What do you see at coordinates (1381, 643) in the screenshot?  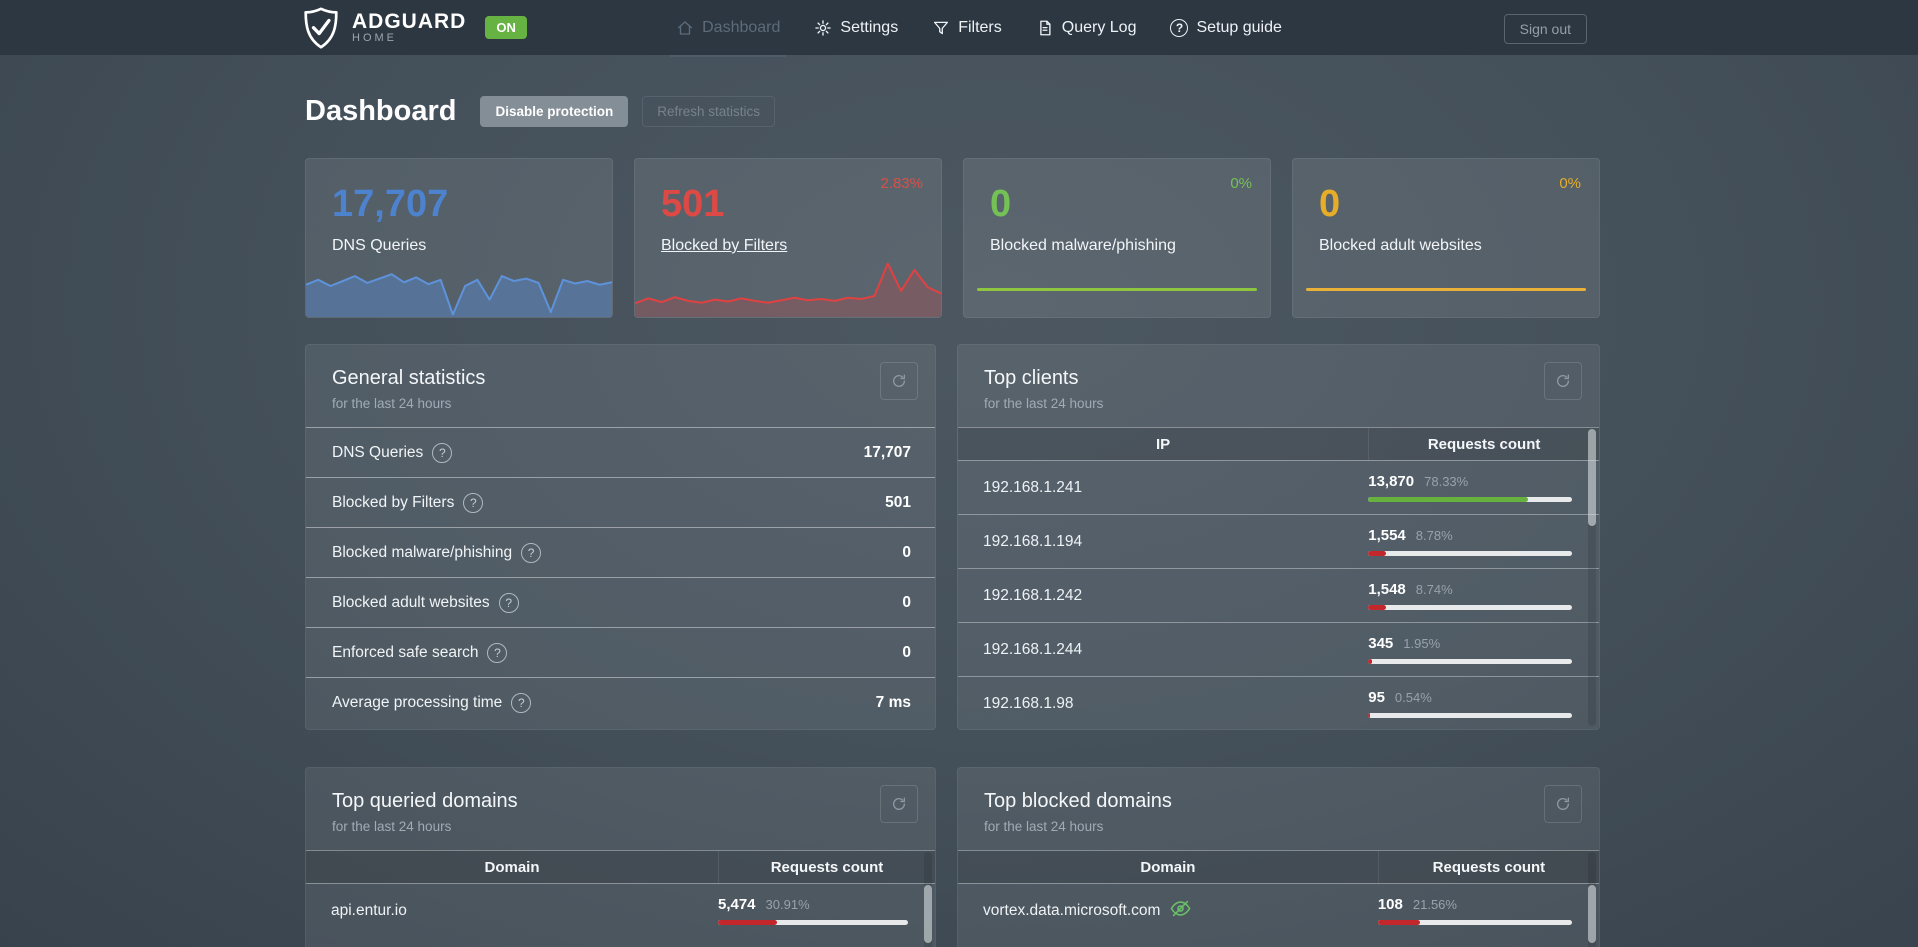 I see `requests-count: 345` at bounding box center [1381, 643].